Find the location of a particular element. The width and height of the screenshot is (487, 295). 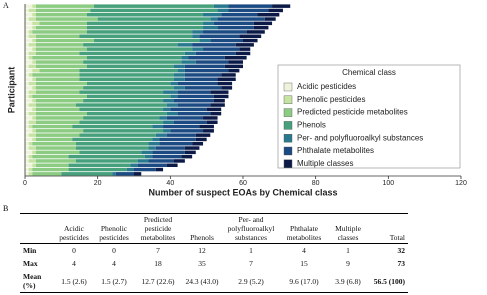

x-axis-title: Number of suspect EOAs by Chemical class is located at coordinates (242, 192).